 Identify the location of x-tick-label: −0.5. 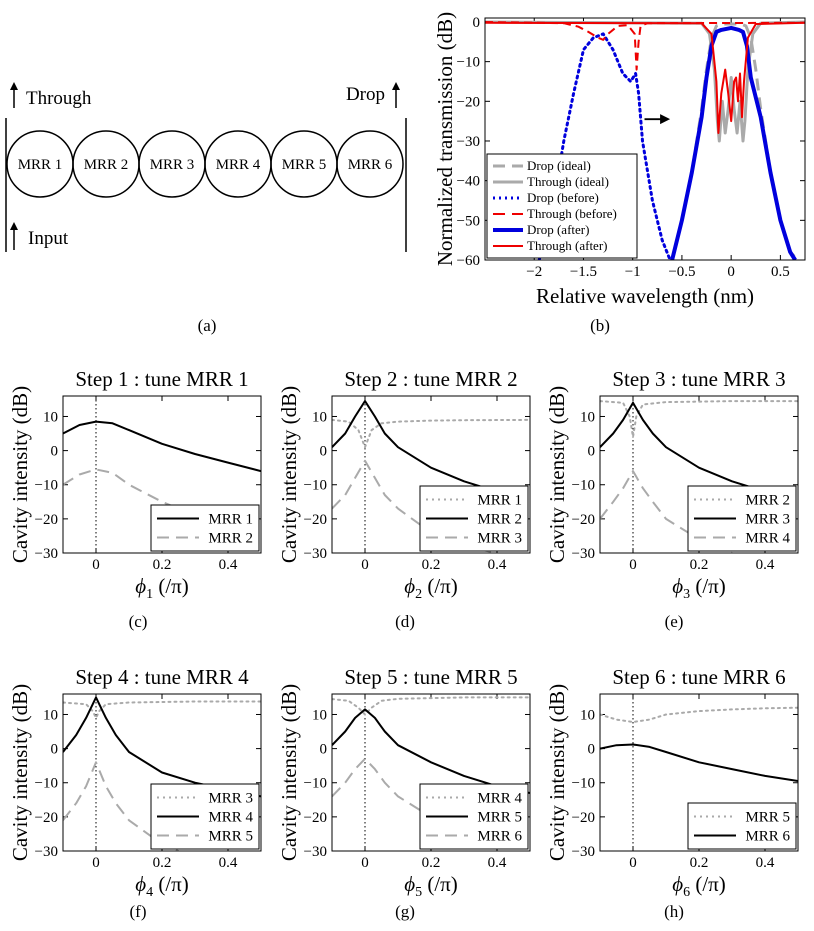
(681, 272).